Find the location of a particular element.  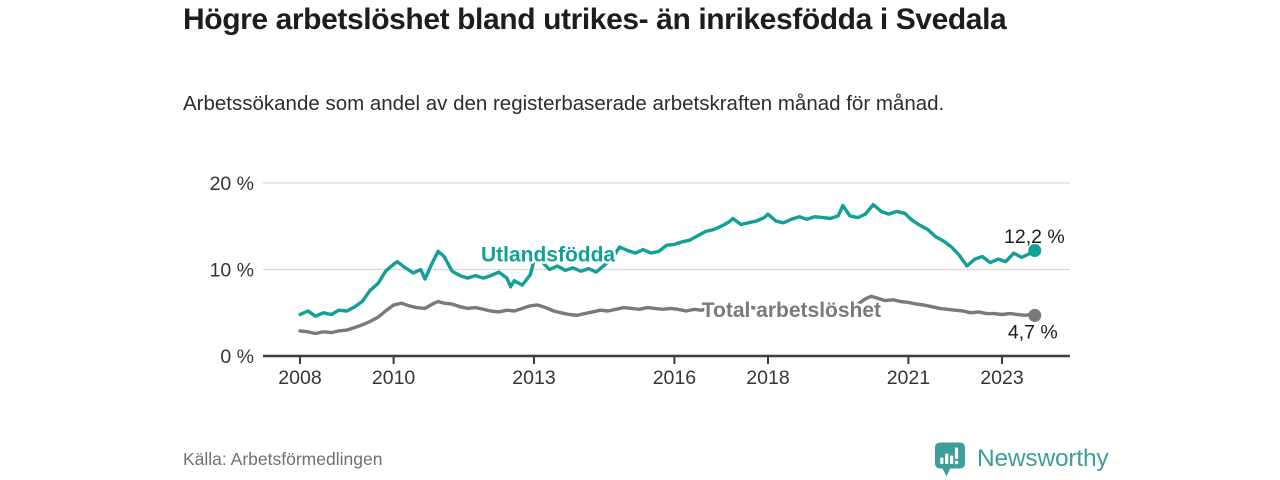

x-tick-label: 2013 is located at coordinates (533, 378).